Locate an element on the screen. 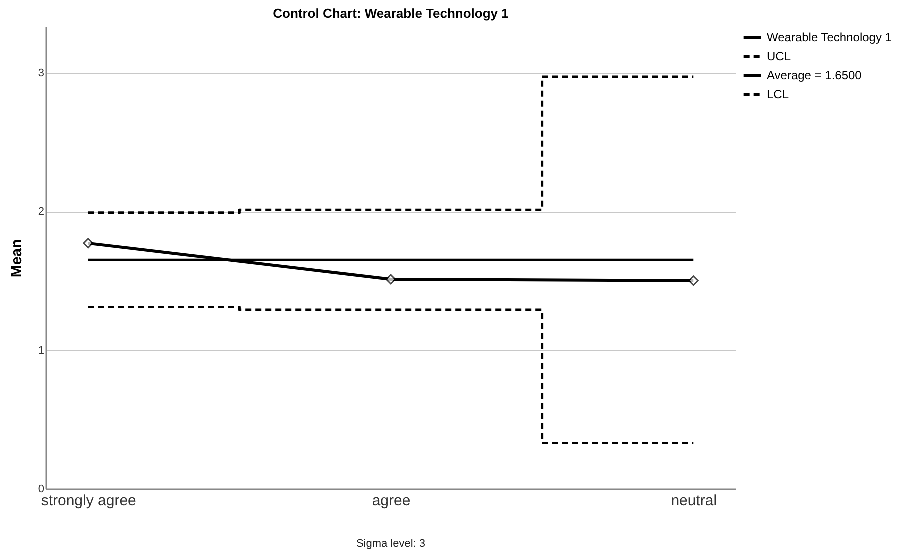 This screenshot has height=555, width=920. legend-label: UCL is located at coordinates (779, 57).